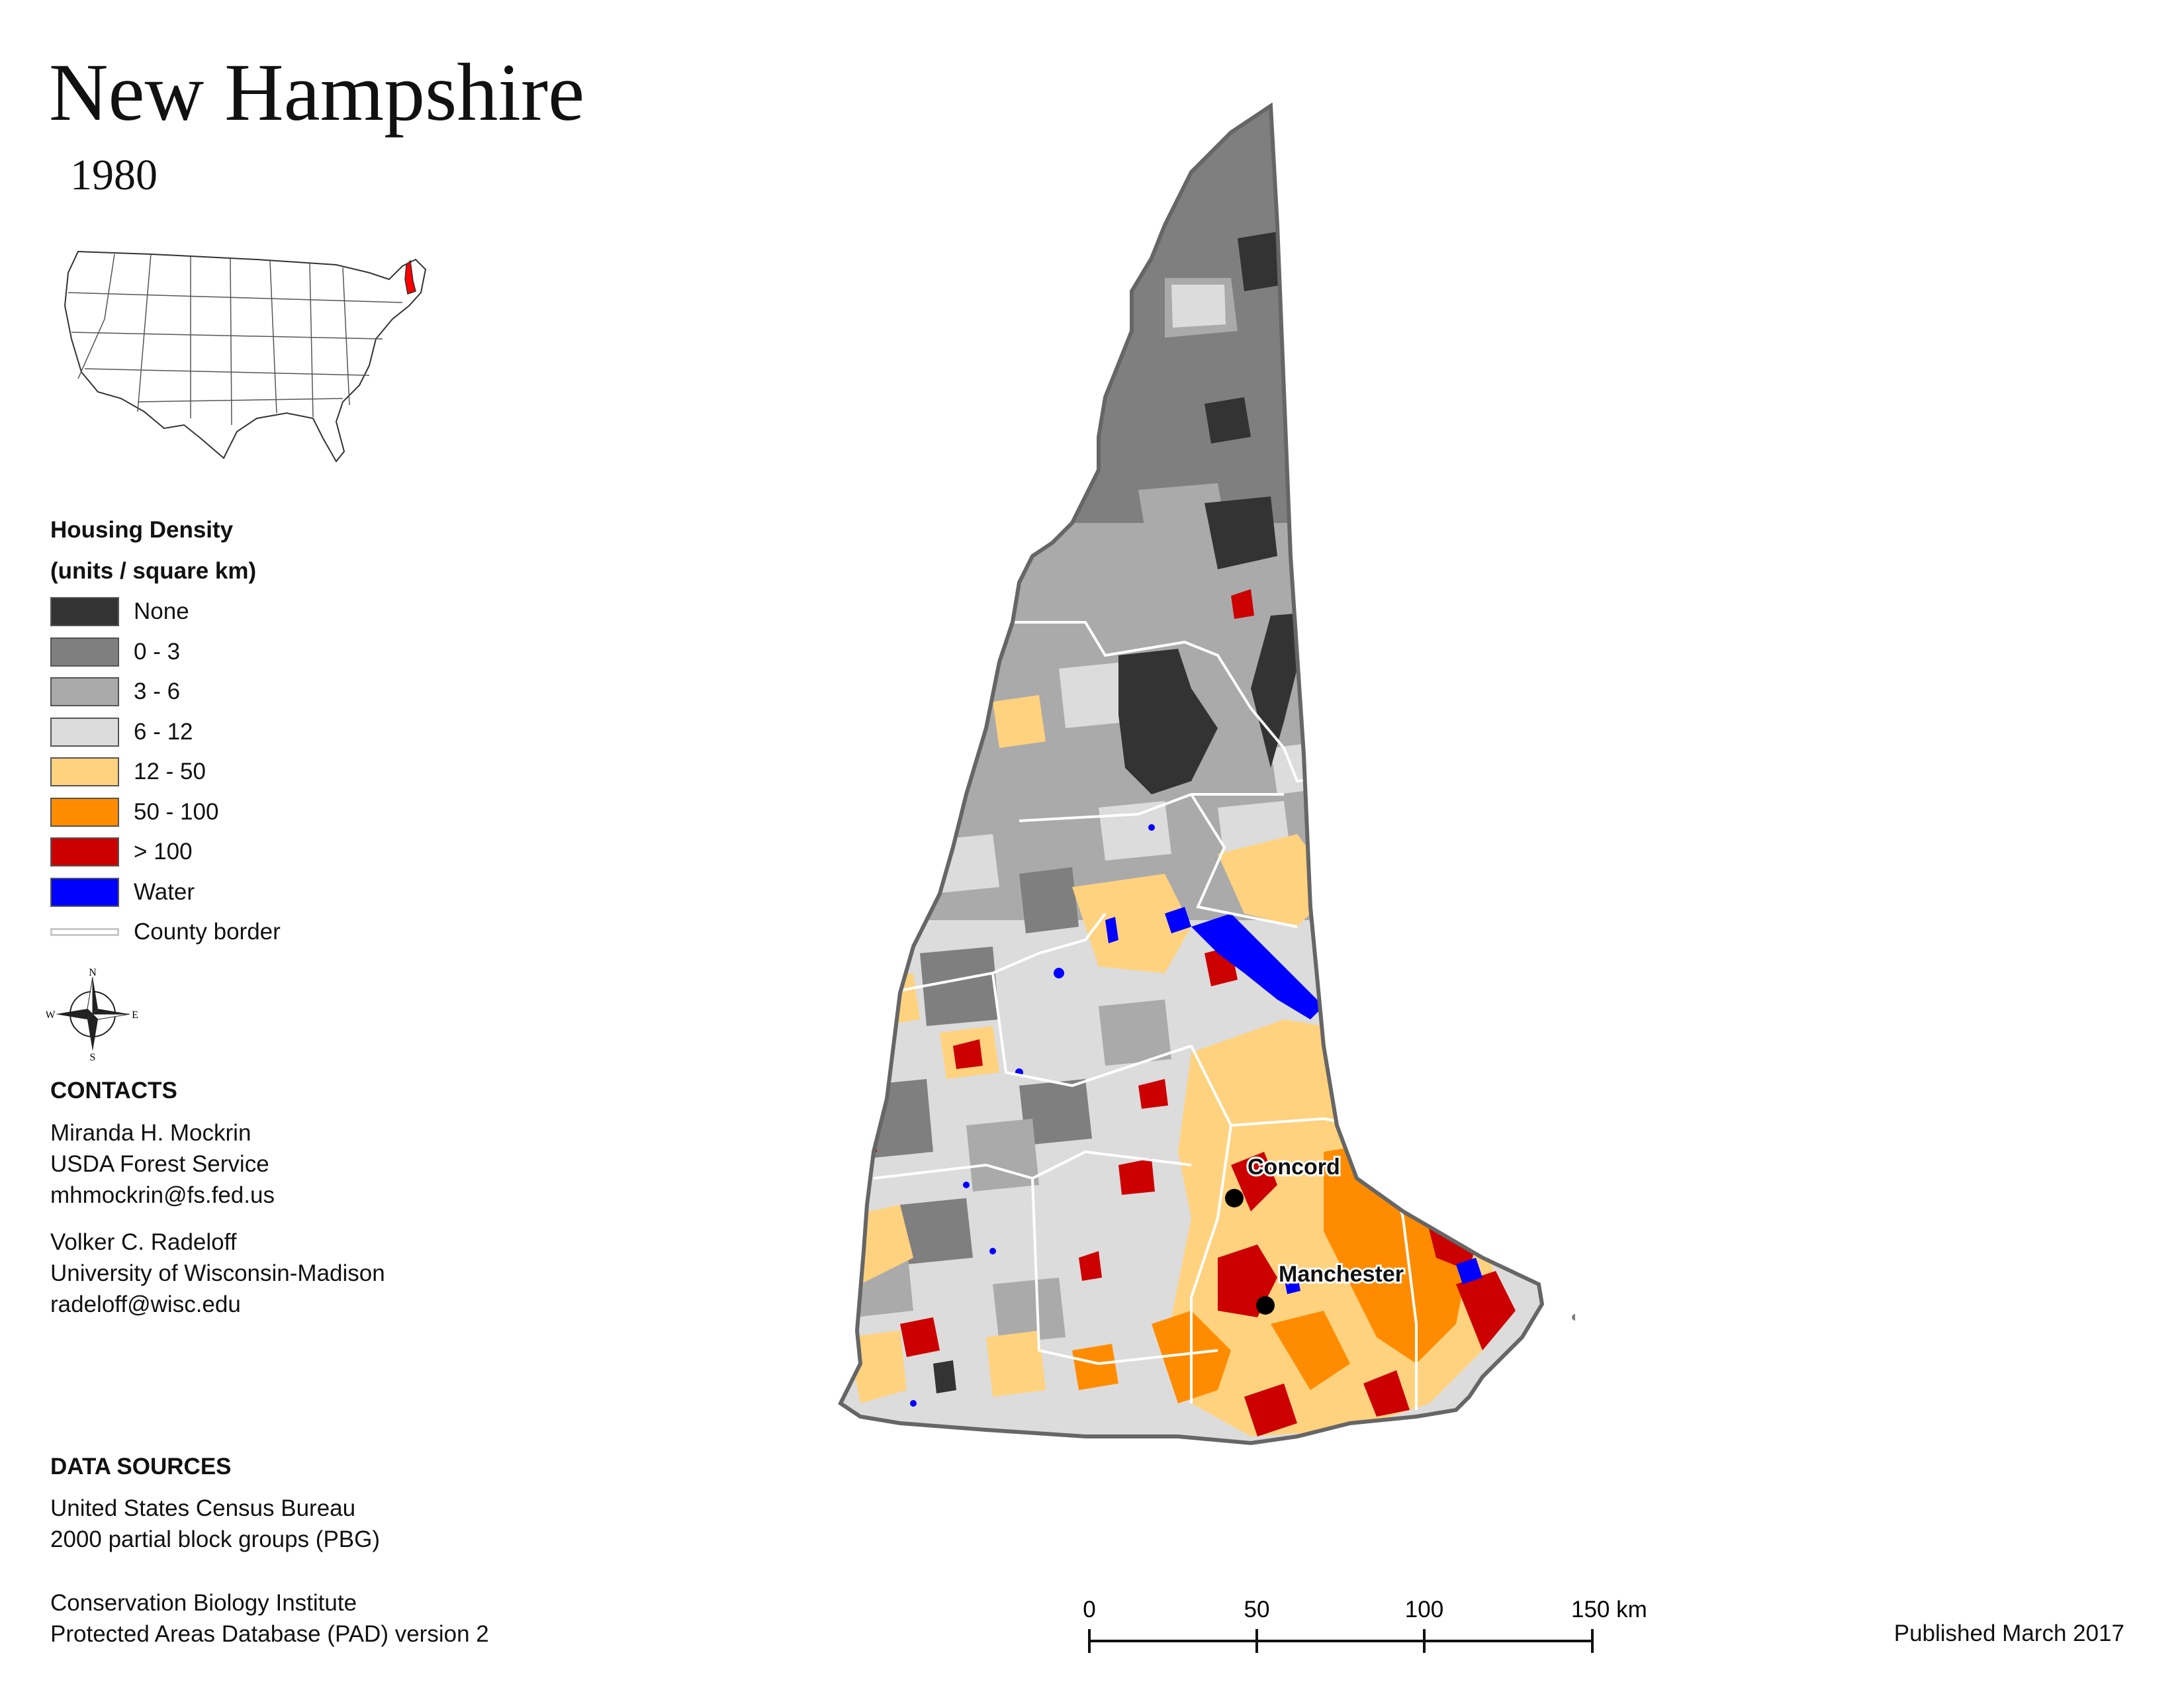 This screenshot has height=1688, width=2184. Describe the element at coordinates (203, 1508) in the screenshot. I see `data-source-line: United States Census Bureau` at that location.